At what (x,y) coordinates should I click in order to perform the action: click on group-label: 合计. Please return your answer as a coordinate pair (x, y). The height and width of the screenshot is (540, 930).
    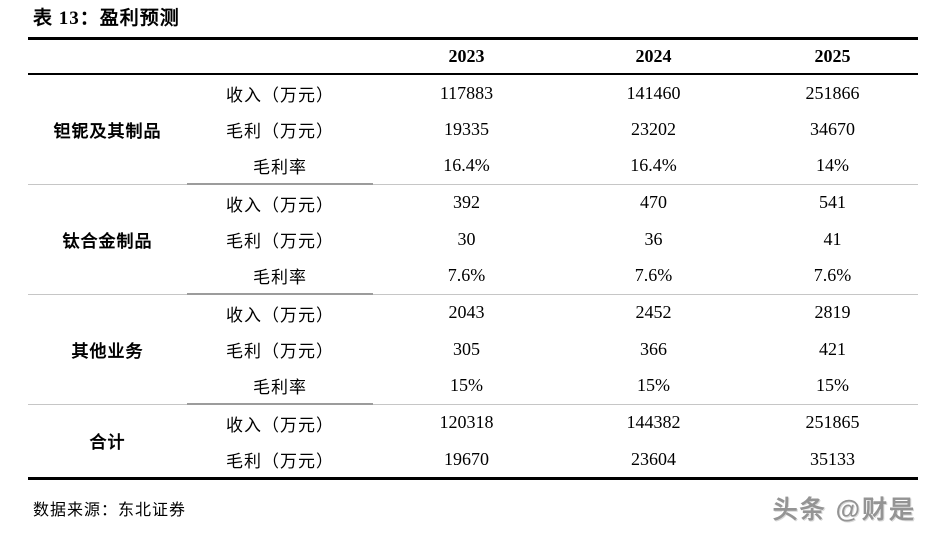
    Looking at the image, I should click on (107, 443).